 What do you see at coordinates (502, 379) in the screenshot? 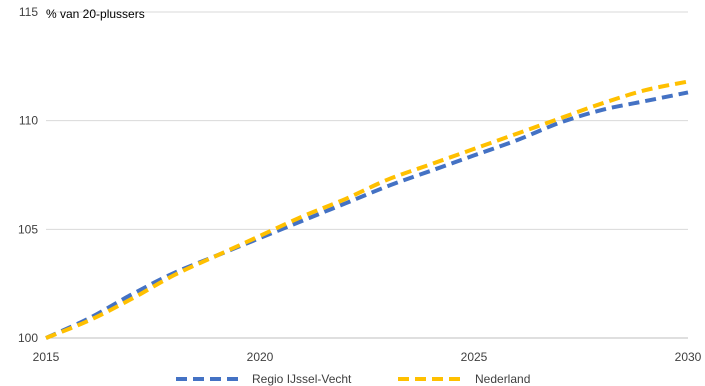
I see `legend-label: Nederland` at bounding box center [502, 379].